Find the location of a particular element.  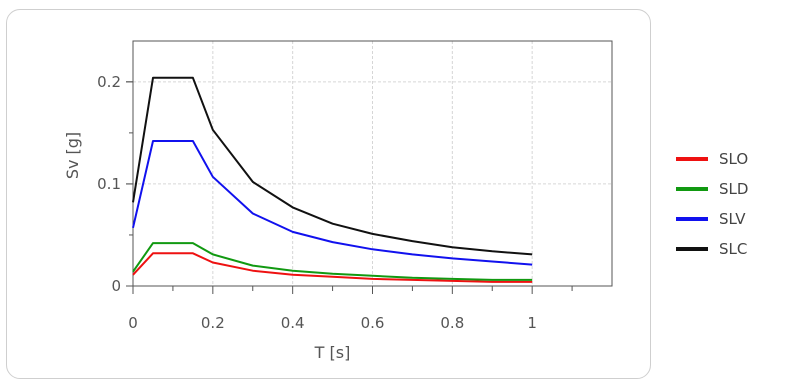

legend-label: SLC is located at coordinates (733, 249).